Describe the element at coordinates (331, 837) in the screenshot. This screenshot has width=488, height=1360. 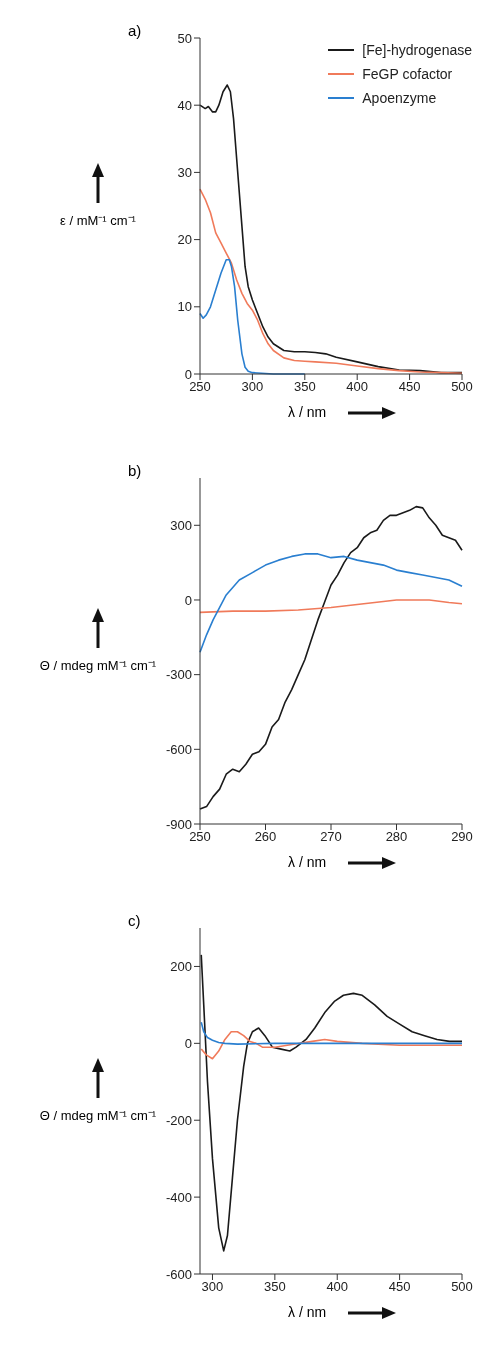
I see `x-tick-label: 270` at that location.